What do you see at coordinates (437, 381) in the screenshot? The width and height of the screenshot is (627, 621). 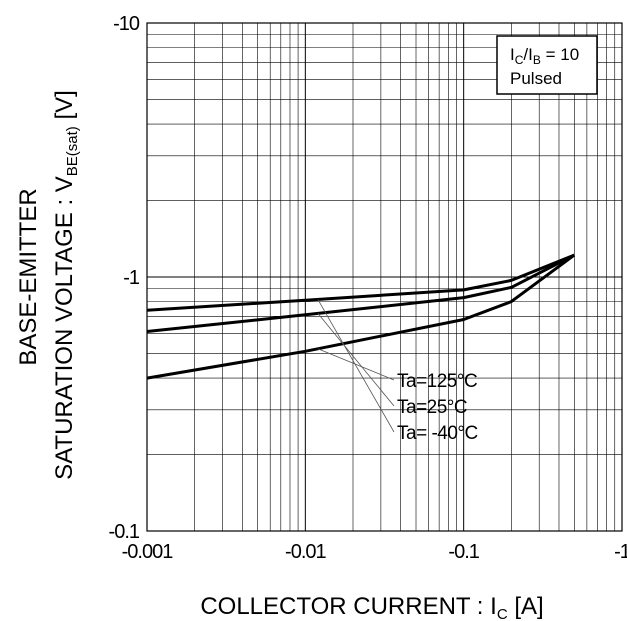 I see `series-label: Ta=125°C` at bounding box center [437, 381].